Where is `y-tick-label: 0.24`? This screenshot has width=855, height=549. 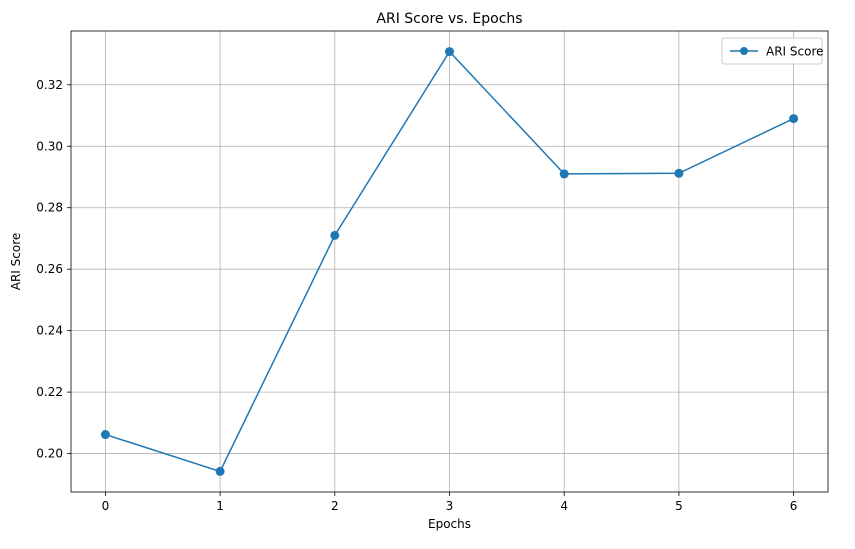
y-tick-label: 0.24 is located at coordinates (49, 331).